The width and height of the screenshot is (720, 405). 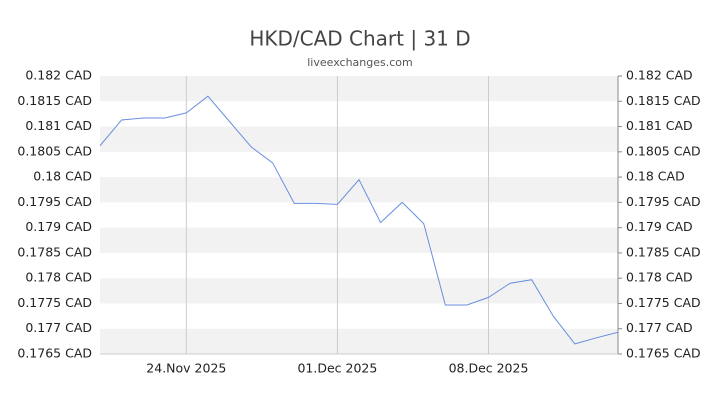 What do you see at coordinates (54, 201) in the screenshot?
I see `y-tick-label: 0.1795 CAD` at bounding box center [54, 201].